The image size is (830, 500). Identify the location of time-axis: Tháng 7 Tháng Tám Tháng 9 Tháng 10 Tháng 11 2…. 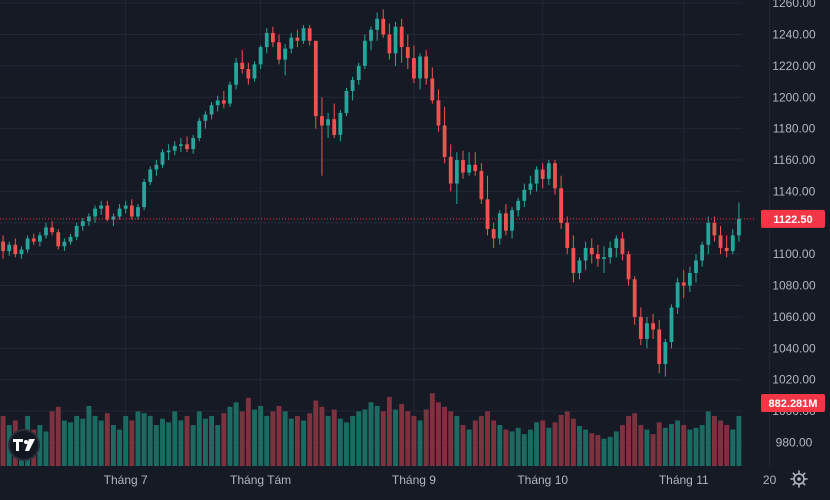
(440, 480).